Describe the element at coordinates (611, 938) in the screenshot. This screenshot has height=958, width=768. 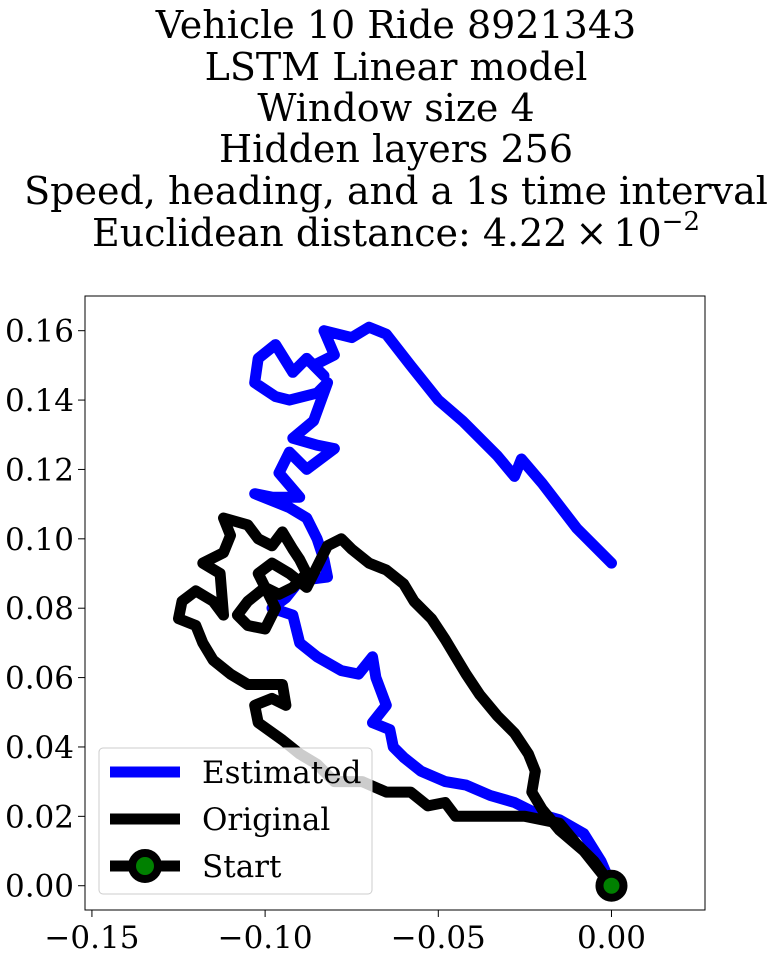
I see `x-tick-label-3: 0.00` at that location.